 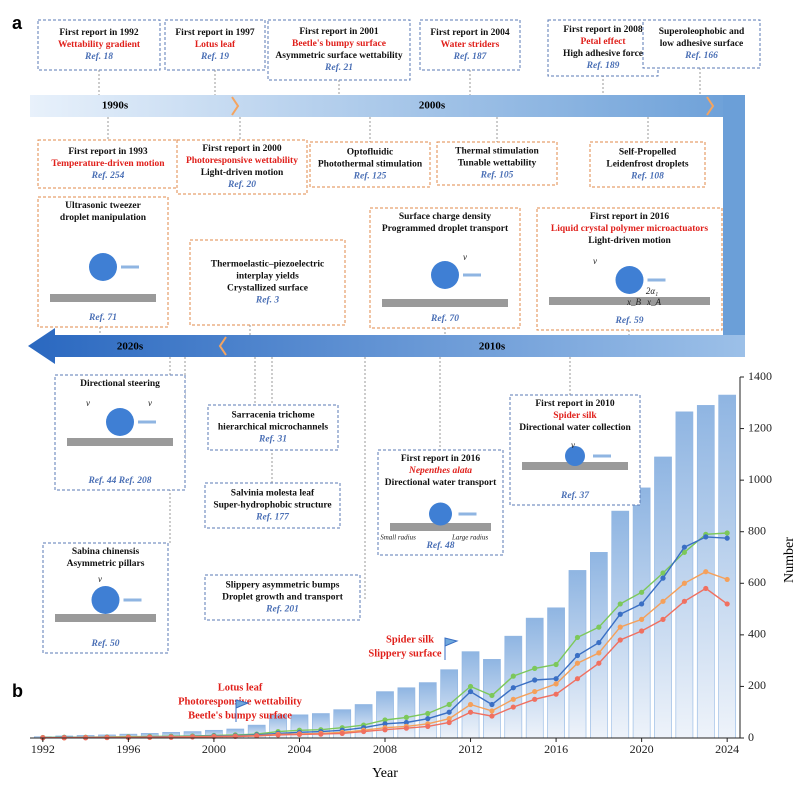 I want to click on box-text: Droplet growth and transport, so click(x=283, y=598).